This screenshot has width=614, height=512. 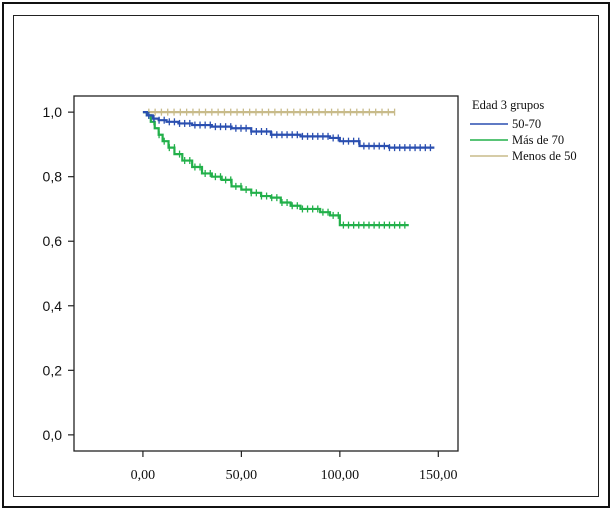 What do you see at coordinates (143, 475) in the screenshot?
I see `x-tick-label: 0,00` at bounding box center [143, 475].